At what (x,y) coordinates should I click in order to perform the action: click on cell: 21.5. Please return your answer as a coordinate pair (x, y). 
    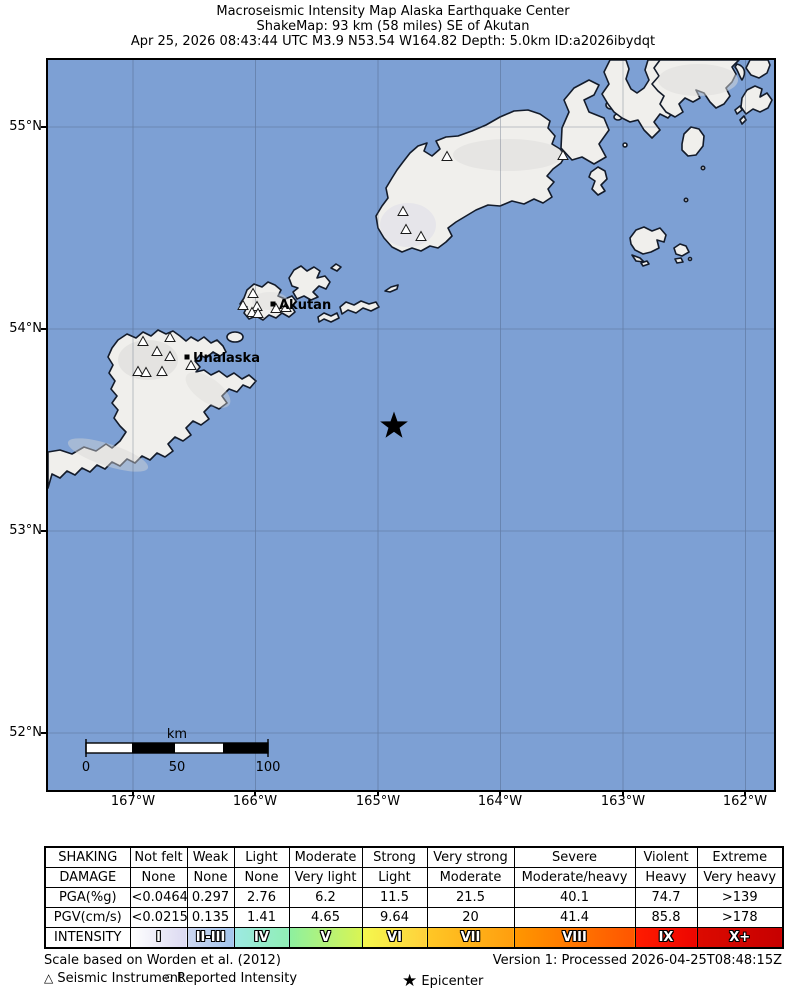
    Looking at the image, I should click on (470, 897).